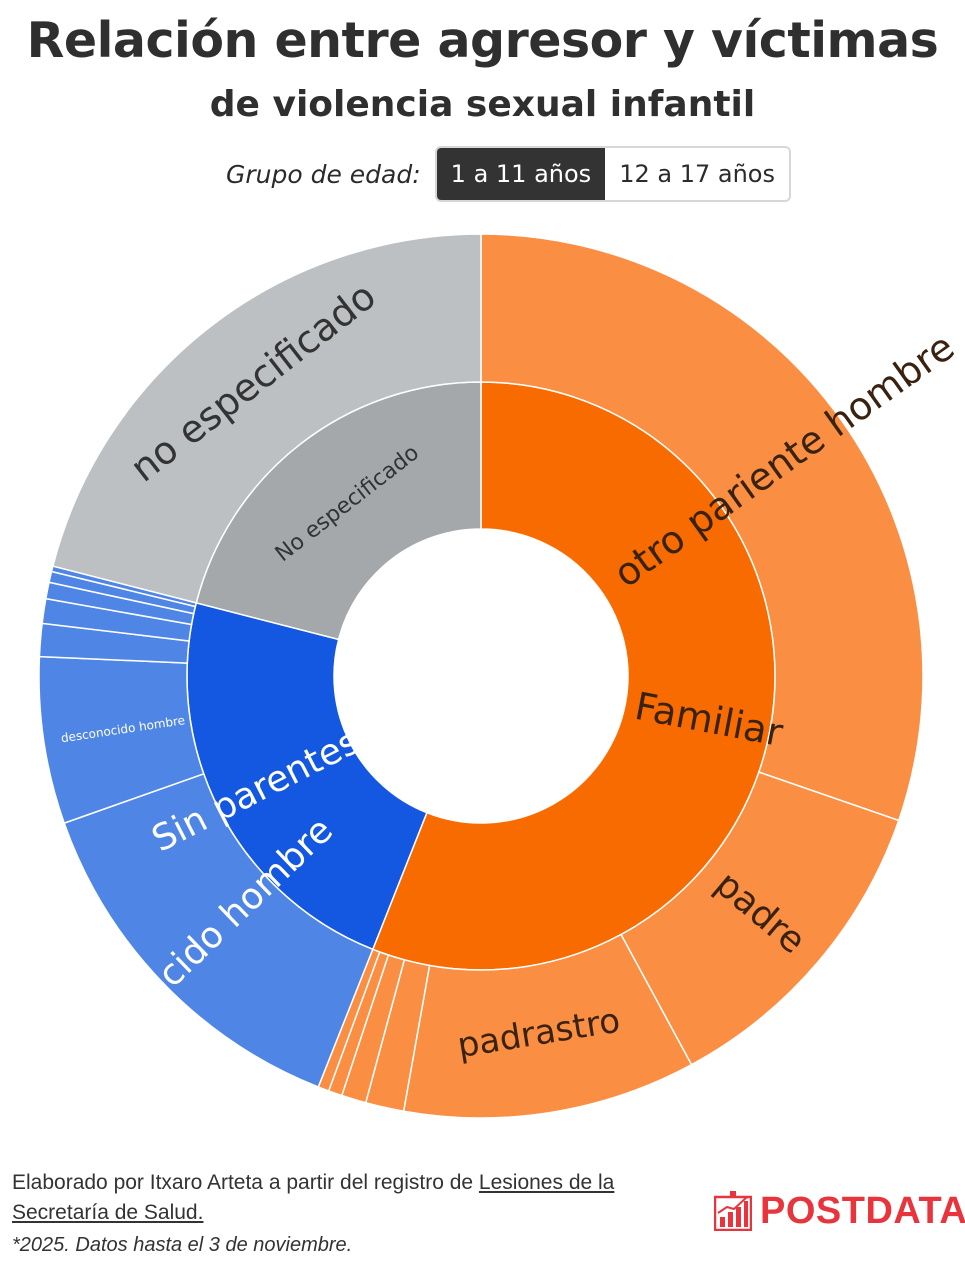 The width and height of the screenshot is (965, 1280). I want to click on chart-subtitle: de violencia sexual infantil, so click(482, 104).